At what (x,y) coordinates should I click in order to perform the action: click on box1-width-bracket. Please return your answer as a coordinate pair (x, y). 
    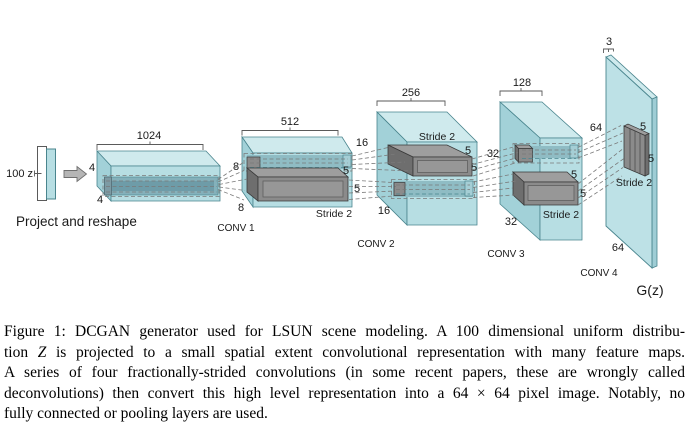
    Looking at the image, I should click on (150, 145).